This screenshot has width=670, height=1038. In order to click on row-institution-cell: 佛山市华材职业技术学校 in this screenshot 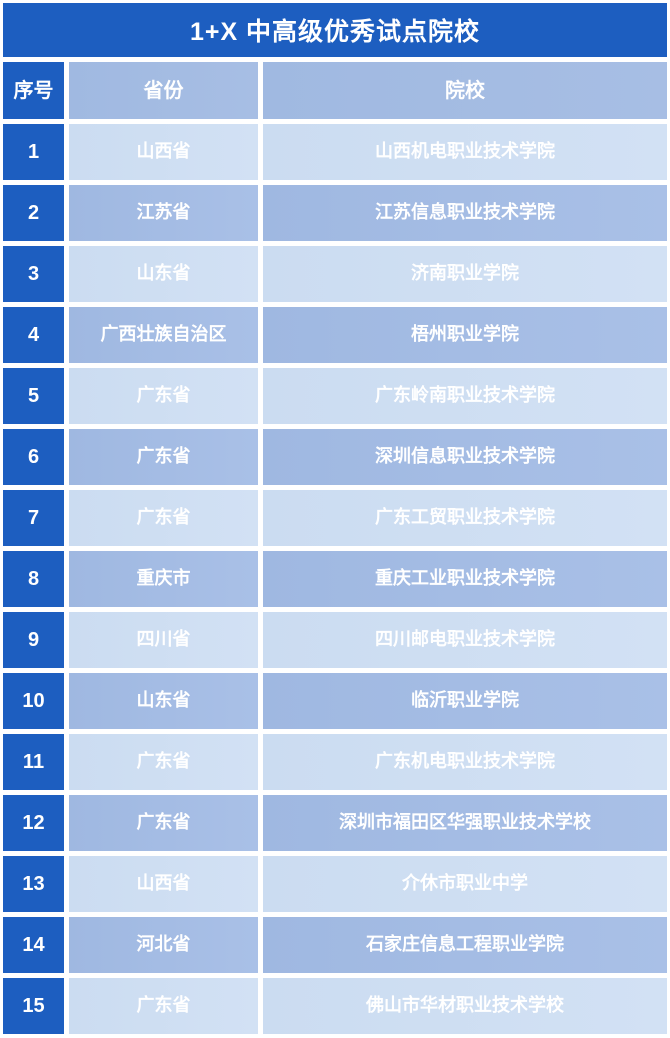, I will do `click(465, 1006)`.